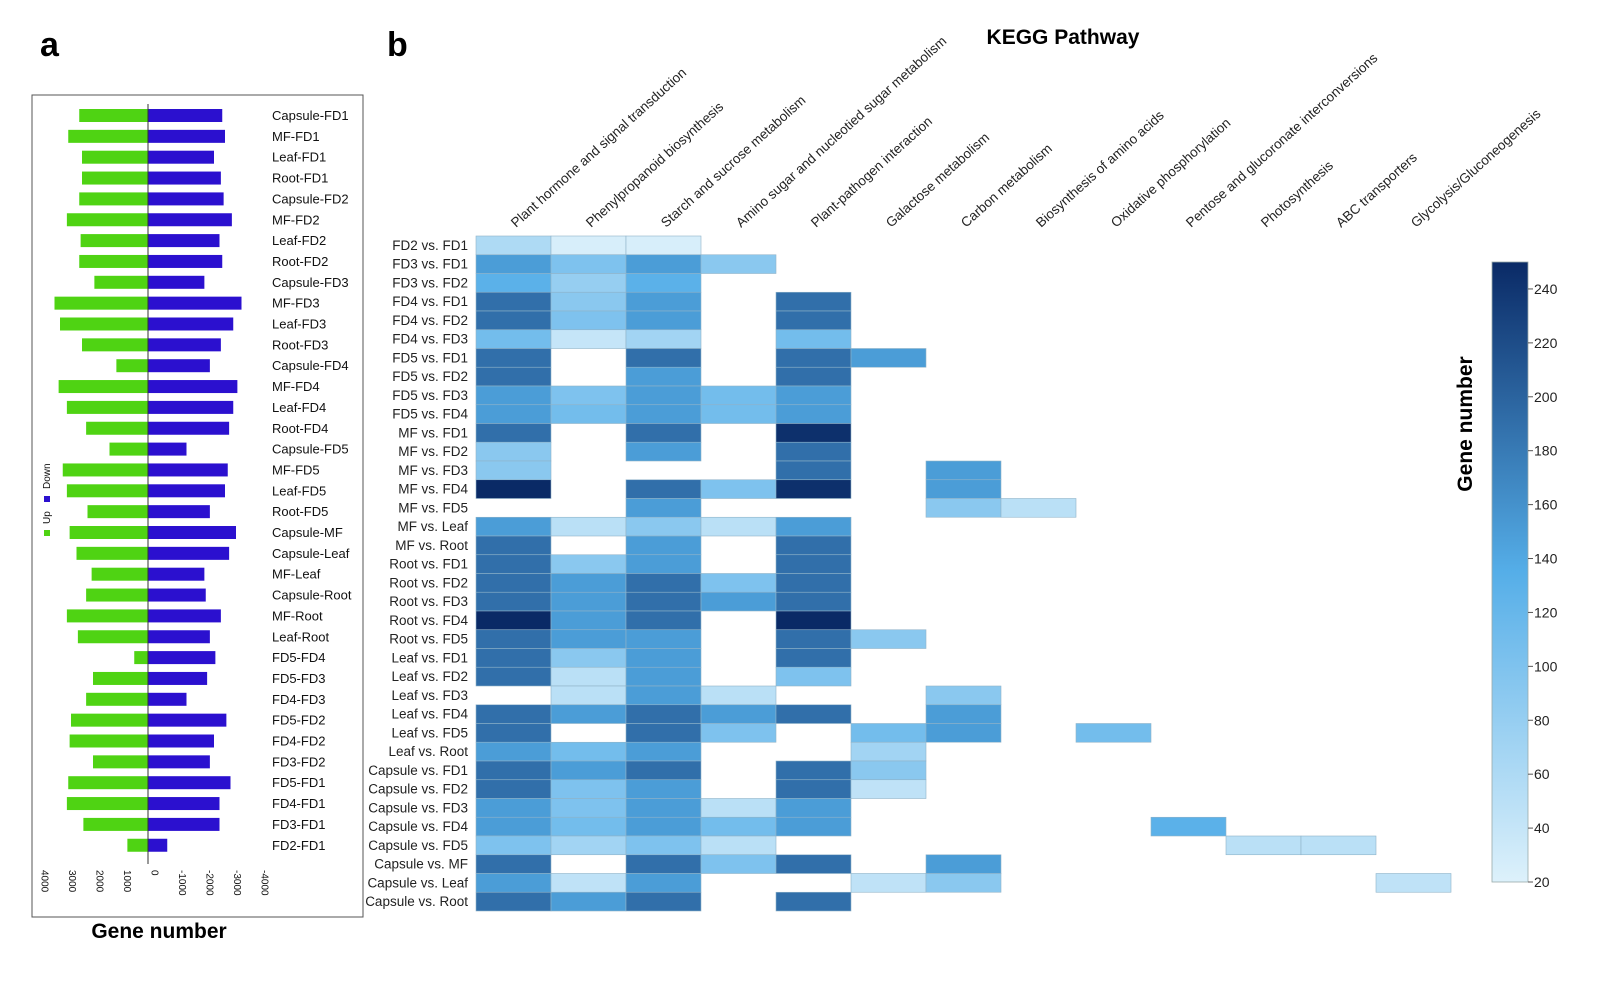 This screenshot has width=1621, height=985. I want to click on legend-up-label: Up, so click(47, 517).